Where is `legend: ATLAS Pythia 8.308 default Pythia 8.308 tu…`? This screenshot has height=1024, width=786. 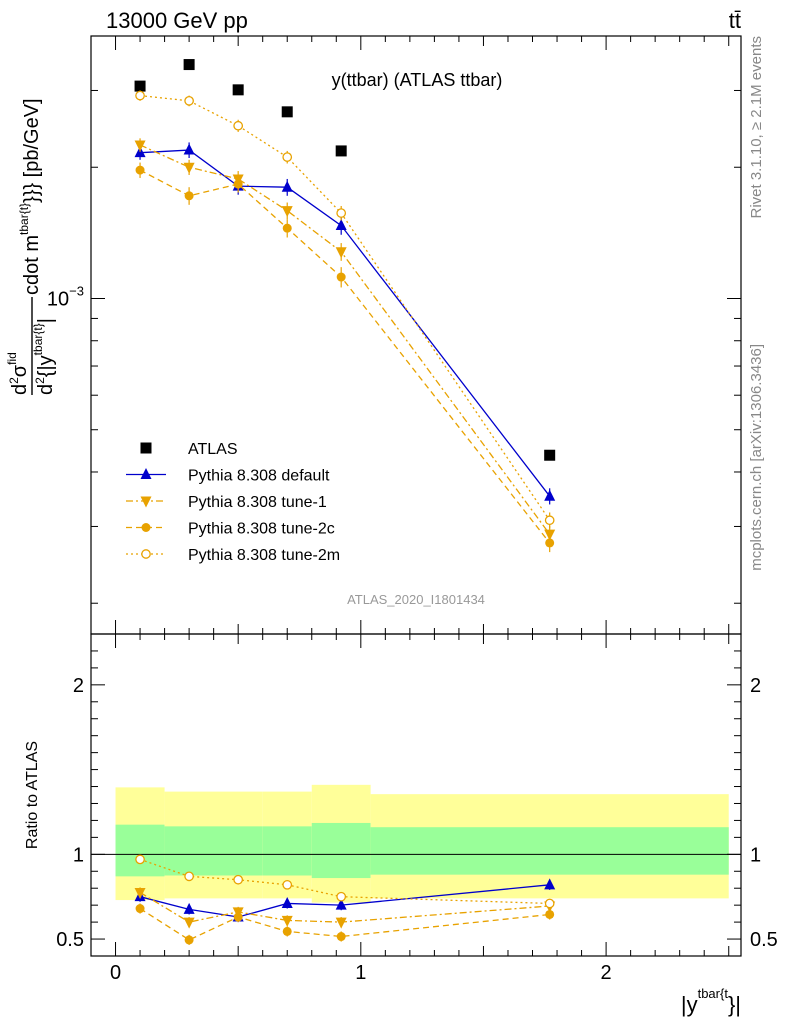 legend: ATLAS Pythia 8.308 default Pythia 8.308 tu… is located at coordinates (233, 502).